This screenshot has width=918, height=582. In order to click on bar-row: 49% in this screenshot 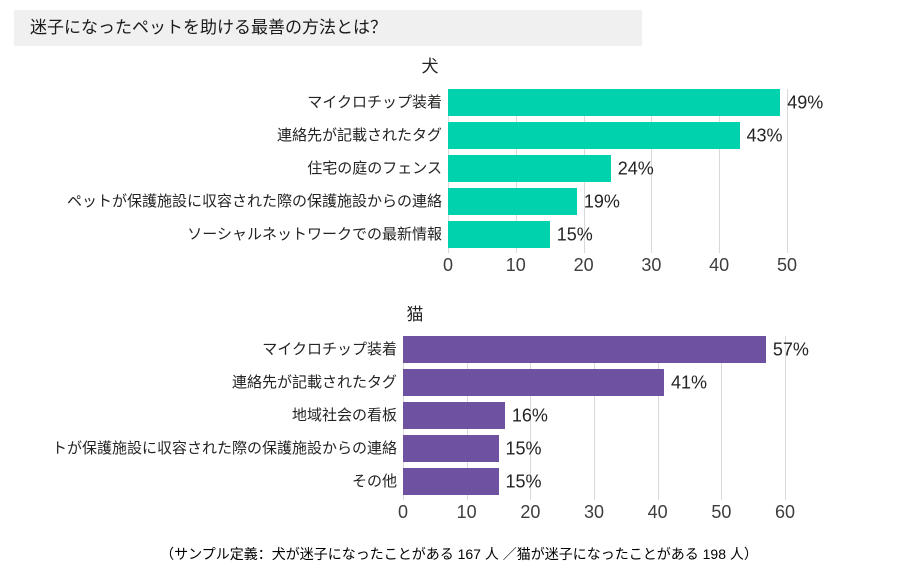, I will do `click(635, 102)`.